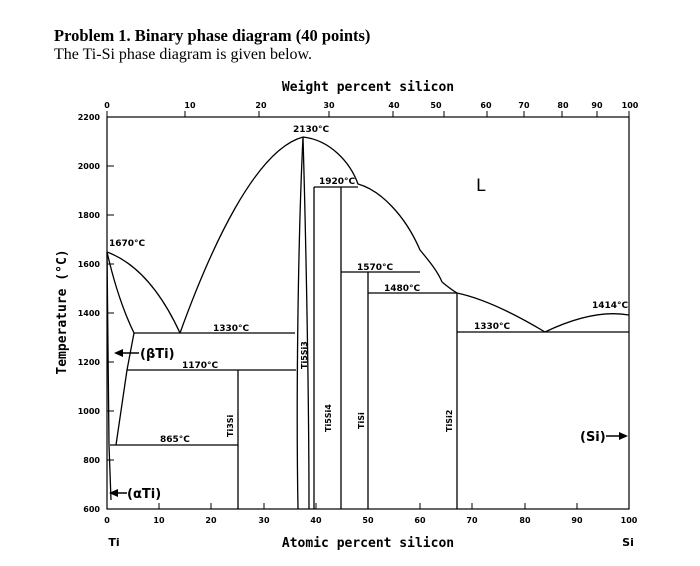 This screenshot has height=566, width=700. I want to click on bottom-tick-0: 0, so click(107, 520).